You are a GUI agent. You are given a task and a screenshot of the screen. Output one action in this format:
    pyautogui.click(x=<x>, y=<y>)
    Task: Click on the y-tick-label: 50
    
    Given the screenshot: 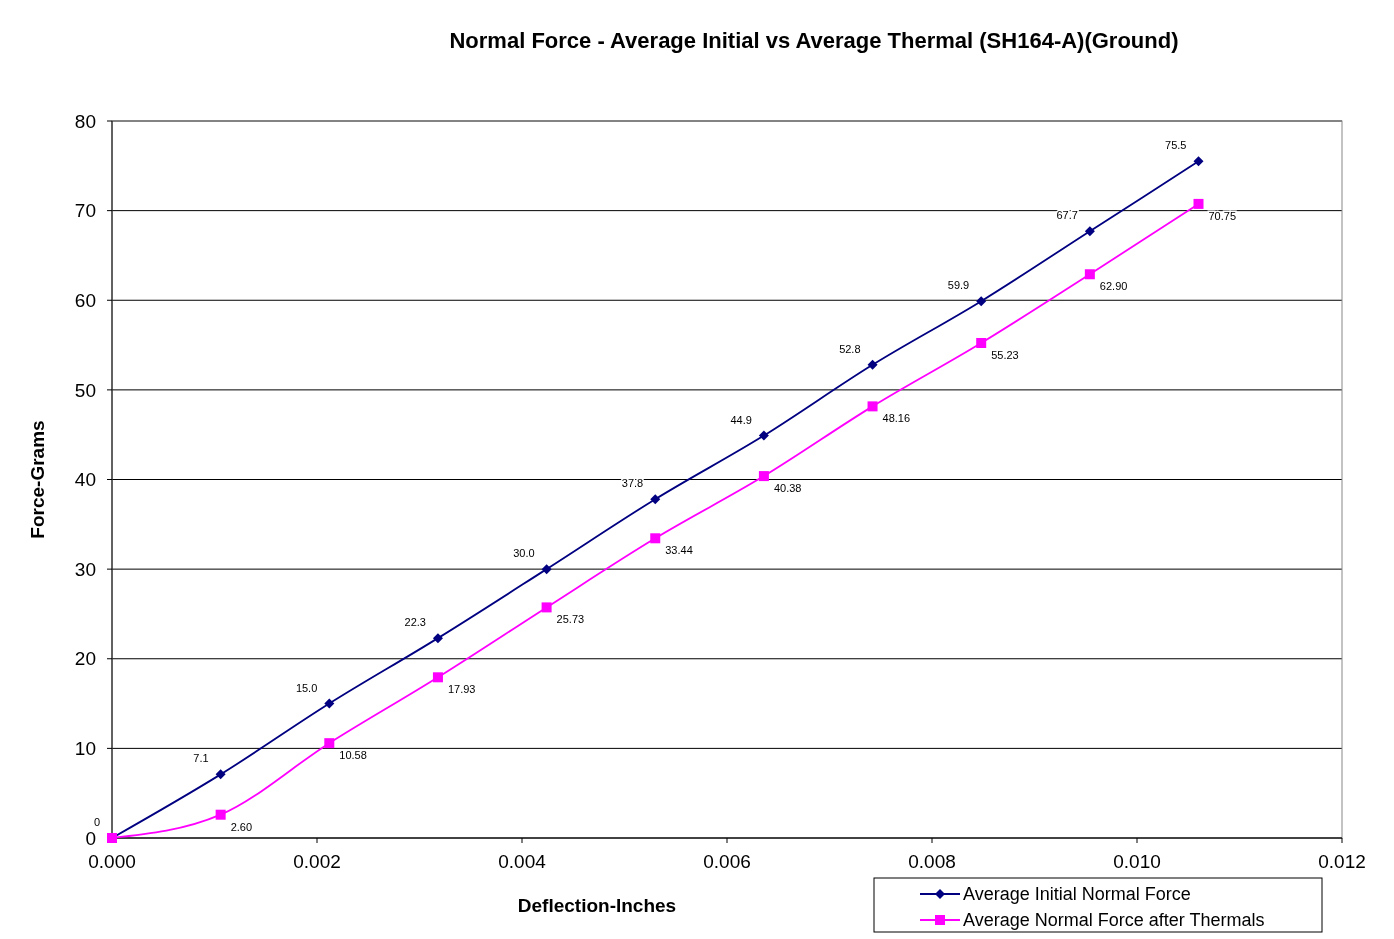 What is the action you would take?
    pyautogui.click(x=85, y=390)
    